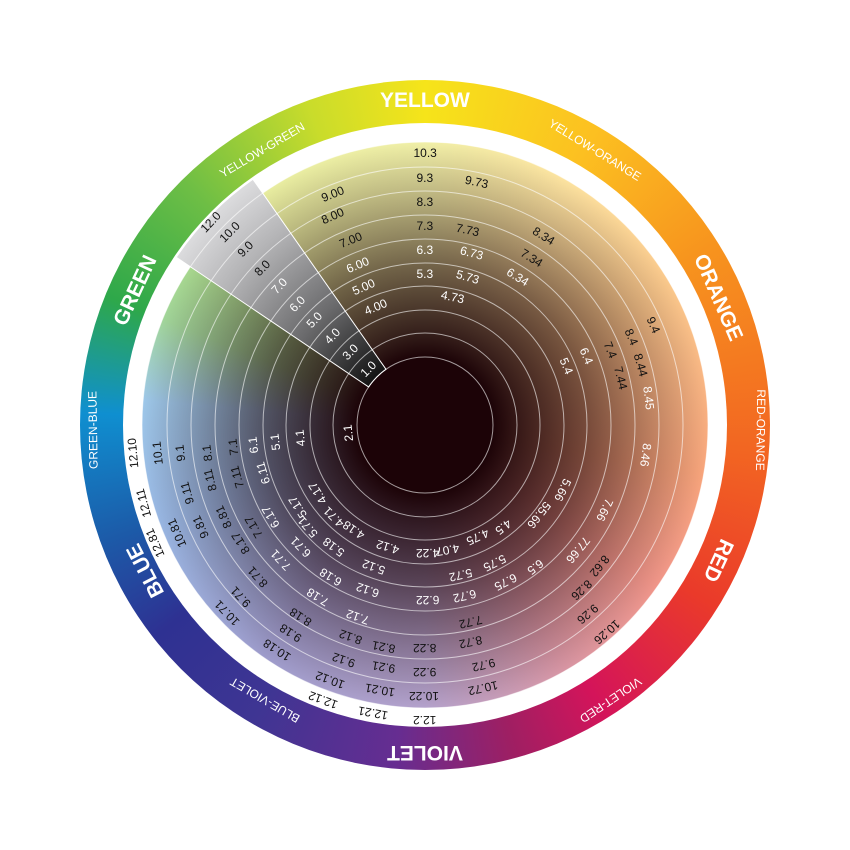  I want to click on shade-label: 5.3, so click(425, 274).